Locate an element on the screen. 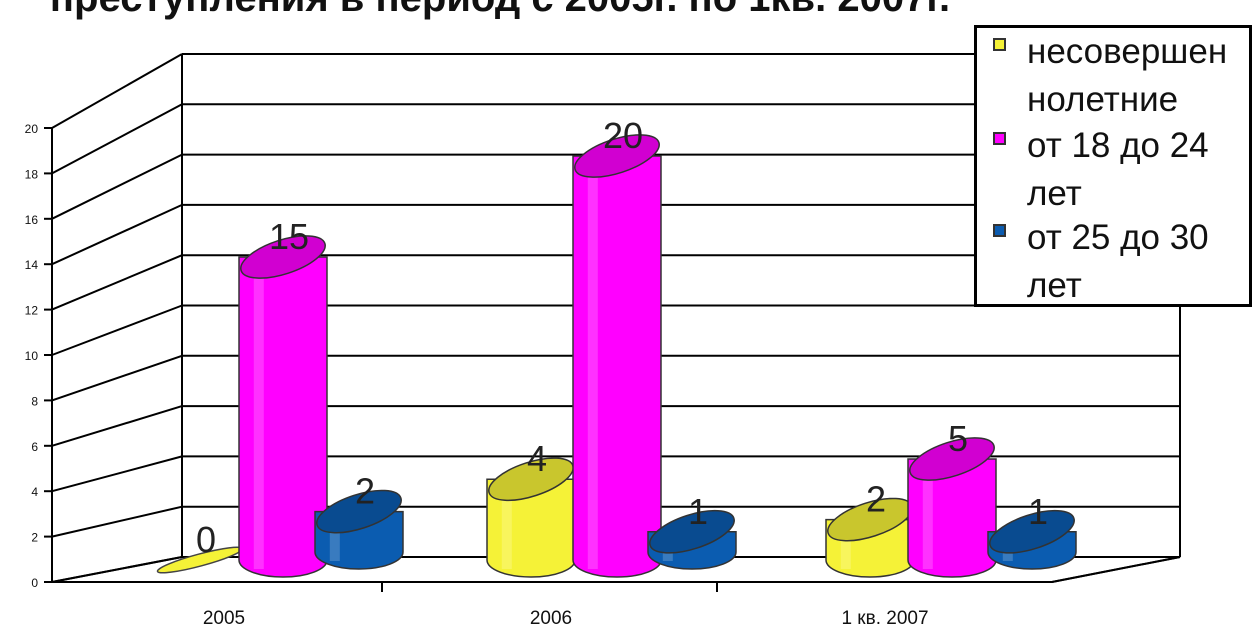  legend-label-series-2-line-1: от 18 до 24 is located at coordinates (1118, 145).